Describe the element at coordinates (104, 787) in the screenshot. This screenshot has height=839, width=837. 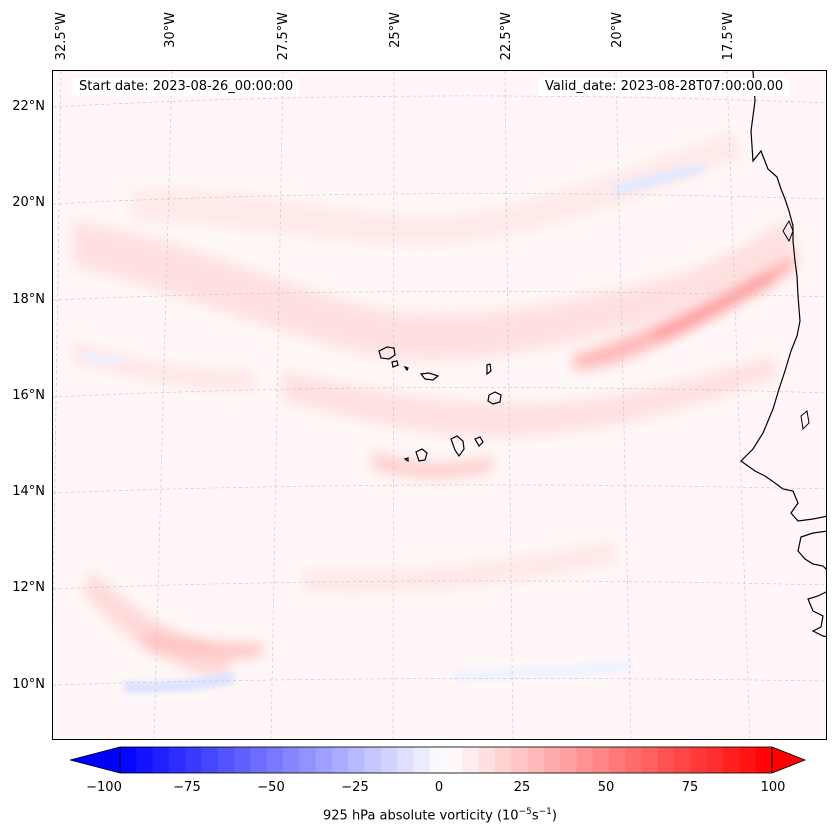
I see `colorbar-tick-minus-100: −100` at that location.